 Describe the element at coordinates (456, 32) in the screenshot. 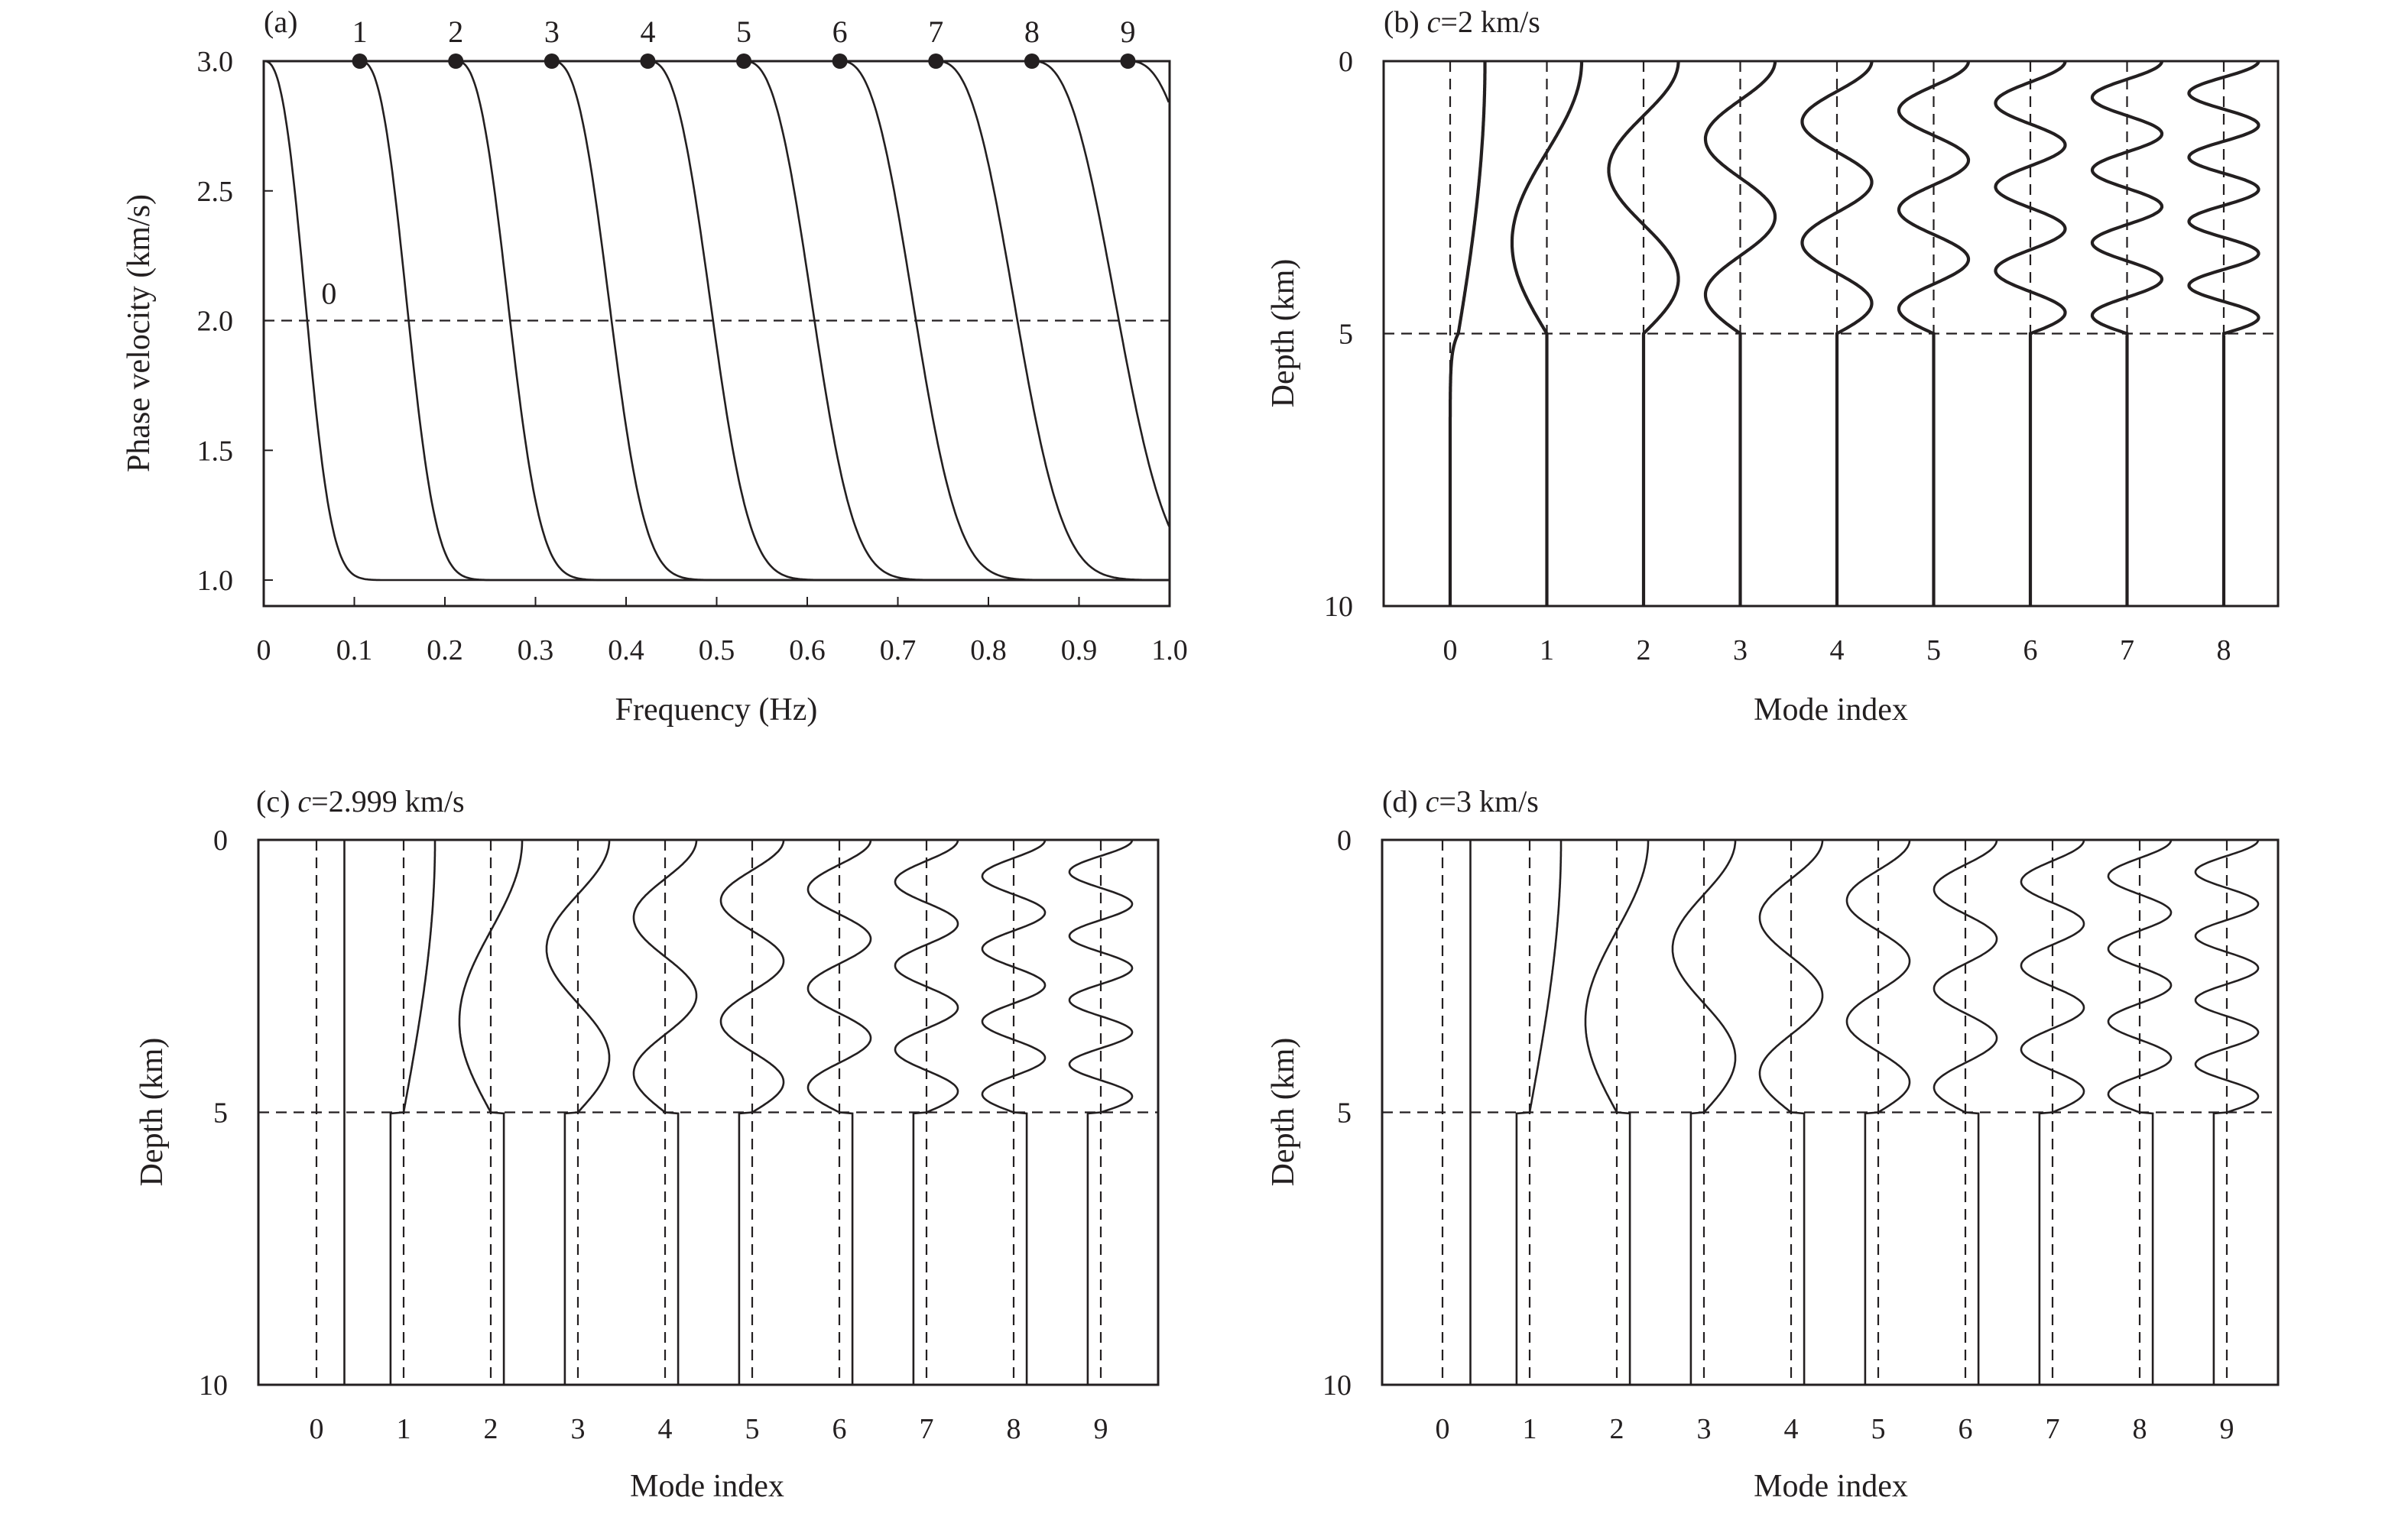

I see `cutoff-label-2: 2` at that location.